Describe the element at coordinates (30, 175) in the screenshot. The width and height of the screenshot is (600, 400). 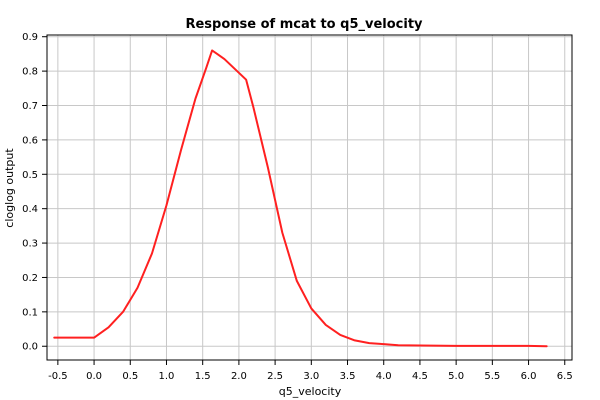
I see `y-tick-label: 0.5` at that location.